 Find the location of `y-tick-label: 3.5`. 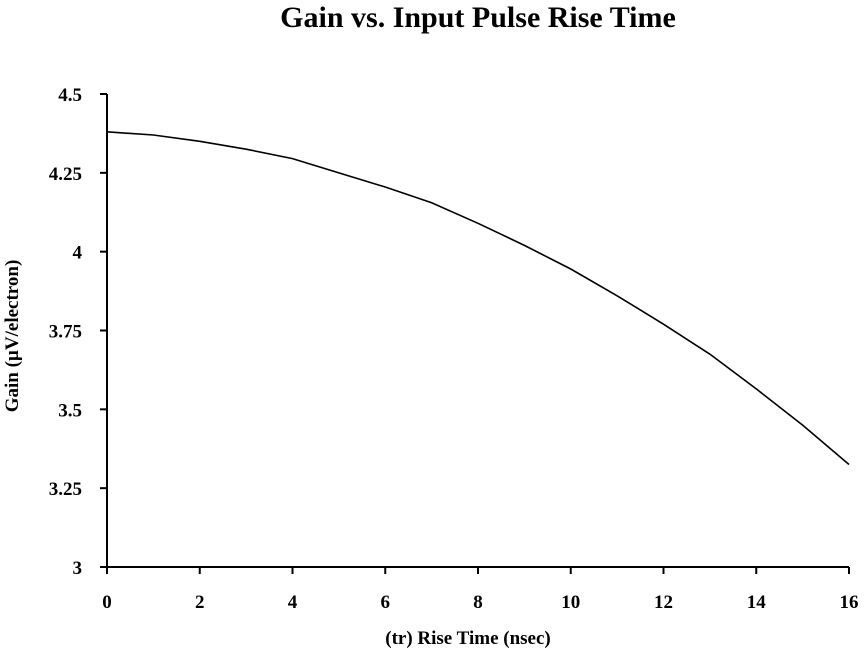

y-tick-label: 3.5 is located at coordinates (70, 410).